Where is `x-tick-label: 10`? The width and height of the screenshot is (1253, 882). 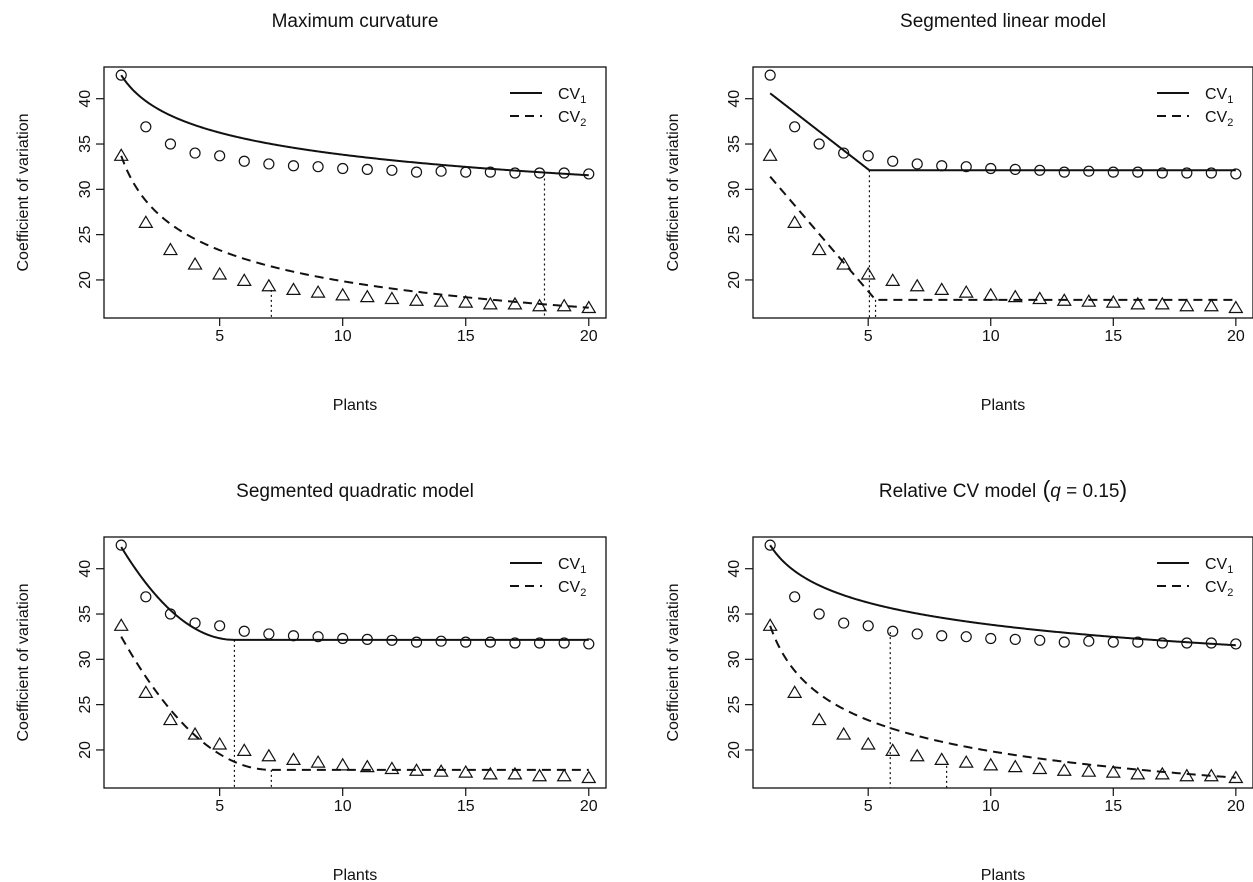
x-tick-label: 10 is located at coordinates (343, 336).